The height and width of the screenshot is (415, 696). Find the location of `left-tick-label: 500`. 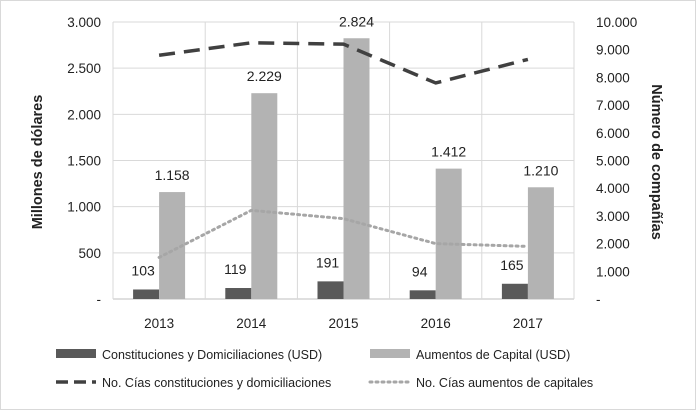

left-tick-label: 500 is located at coordinates (89, 253).